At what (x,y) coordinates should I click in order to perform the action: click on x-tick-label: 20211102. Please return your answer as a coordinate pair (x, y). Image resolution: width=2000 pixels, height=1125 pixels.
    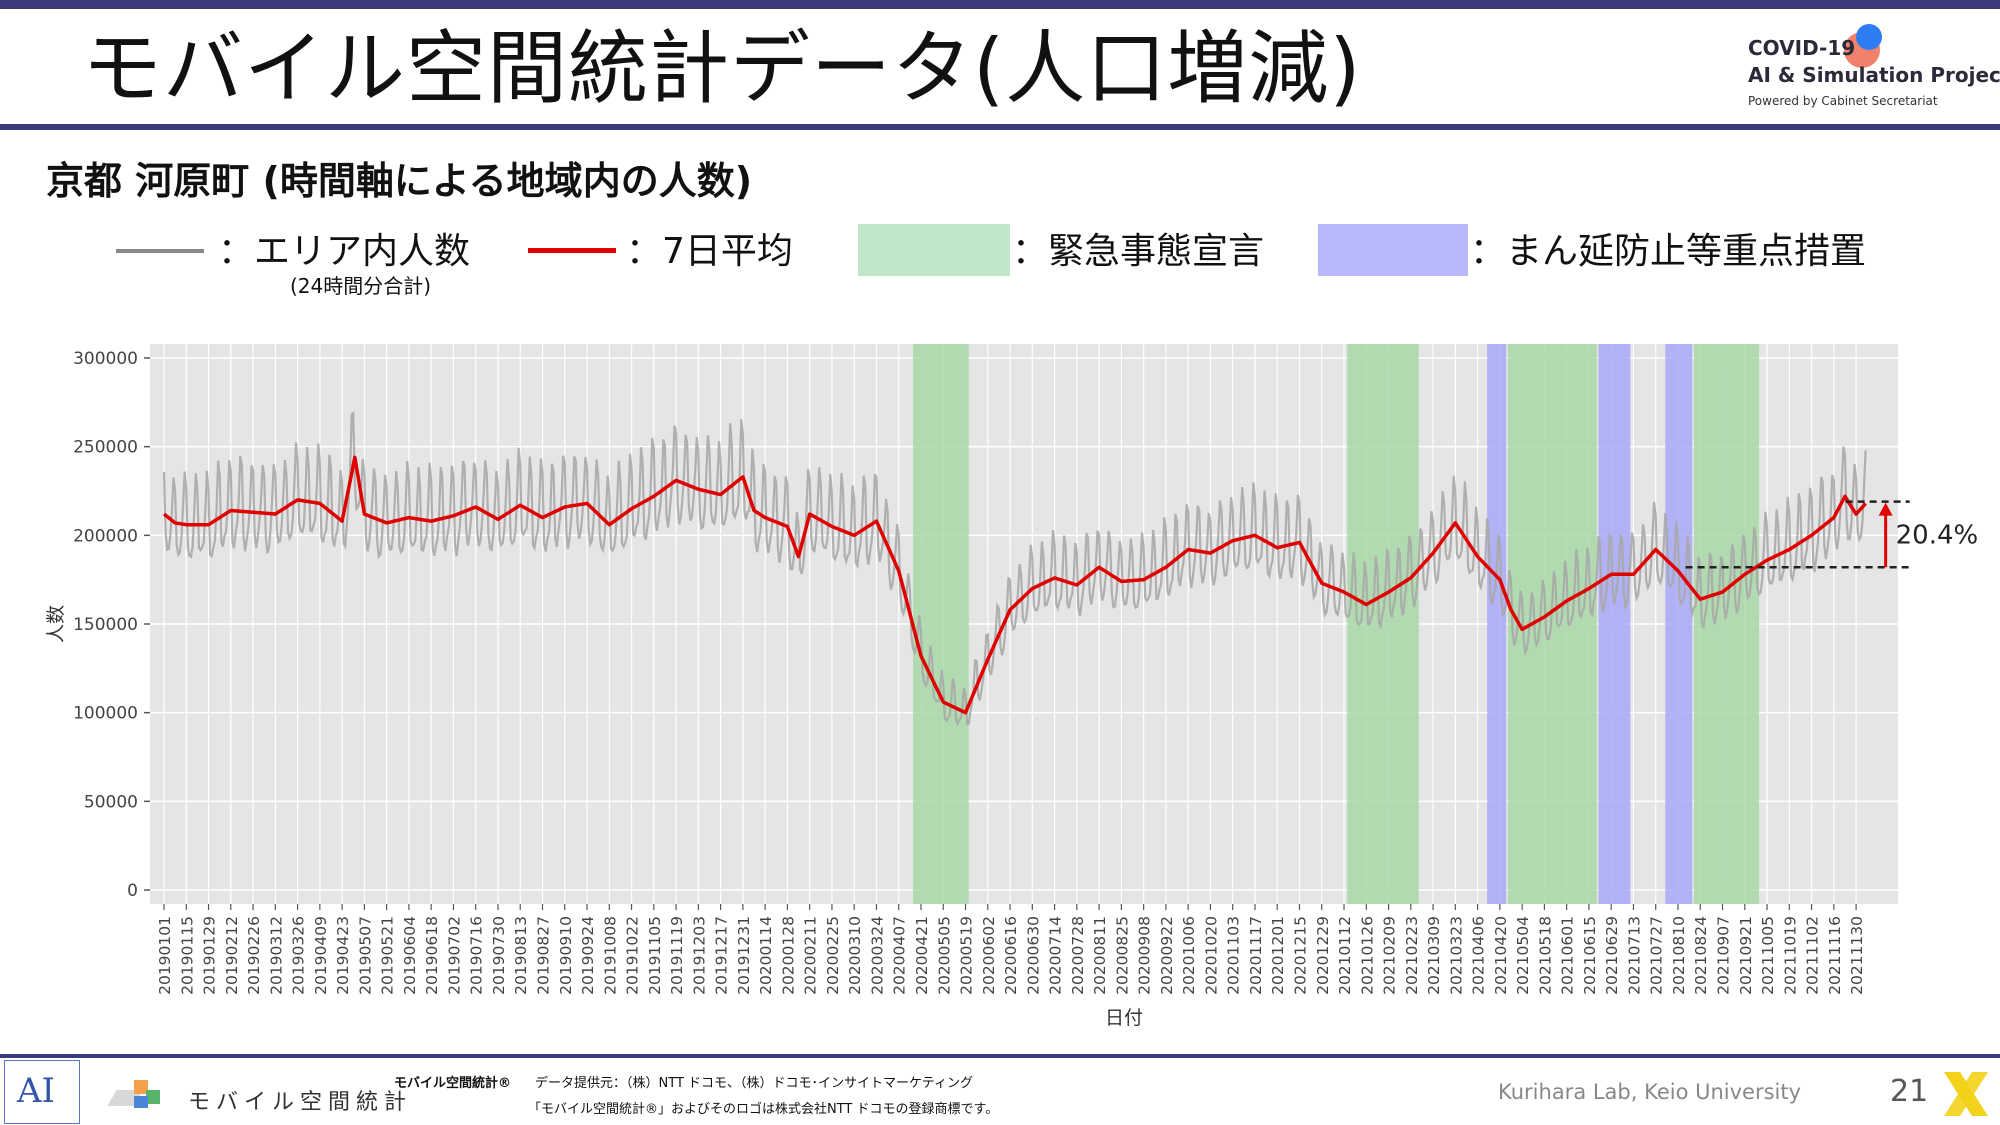
    Looking at the image, I should click on (1813, 955).